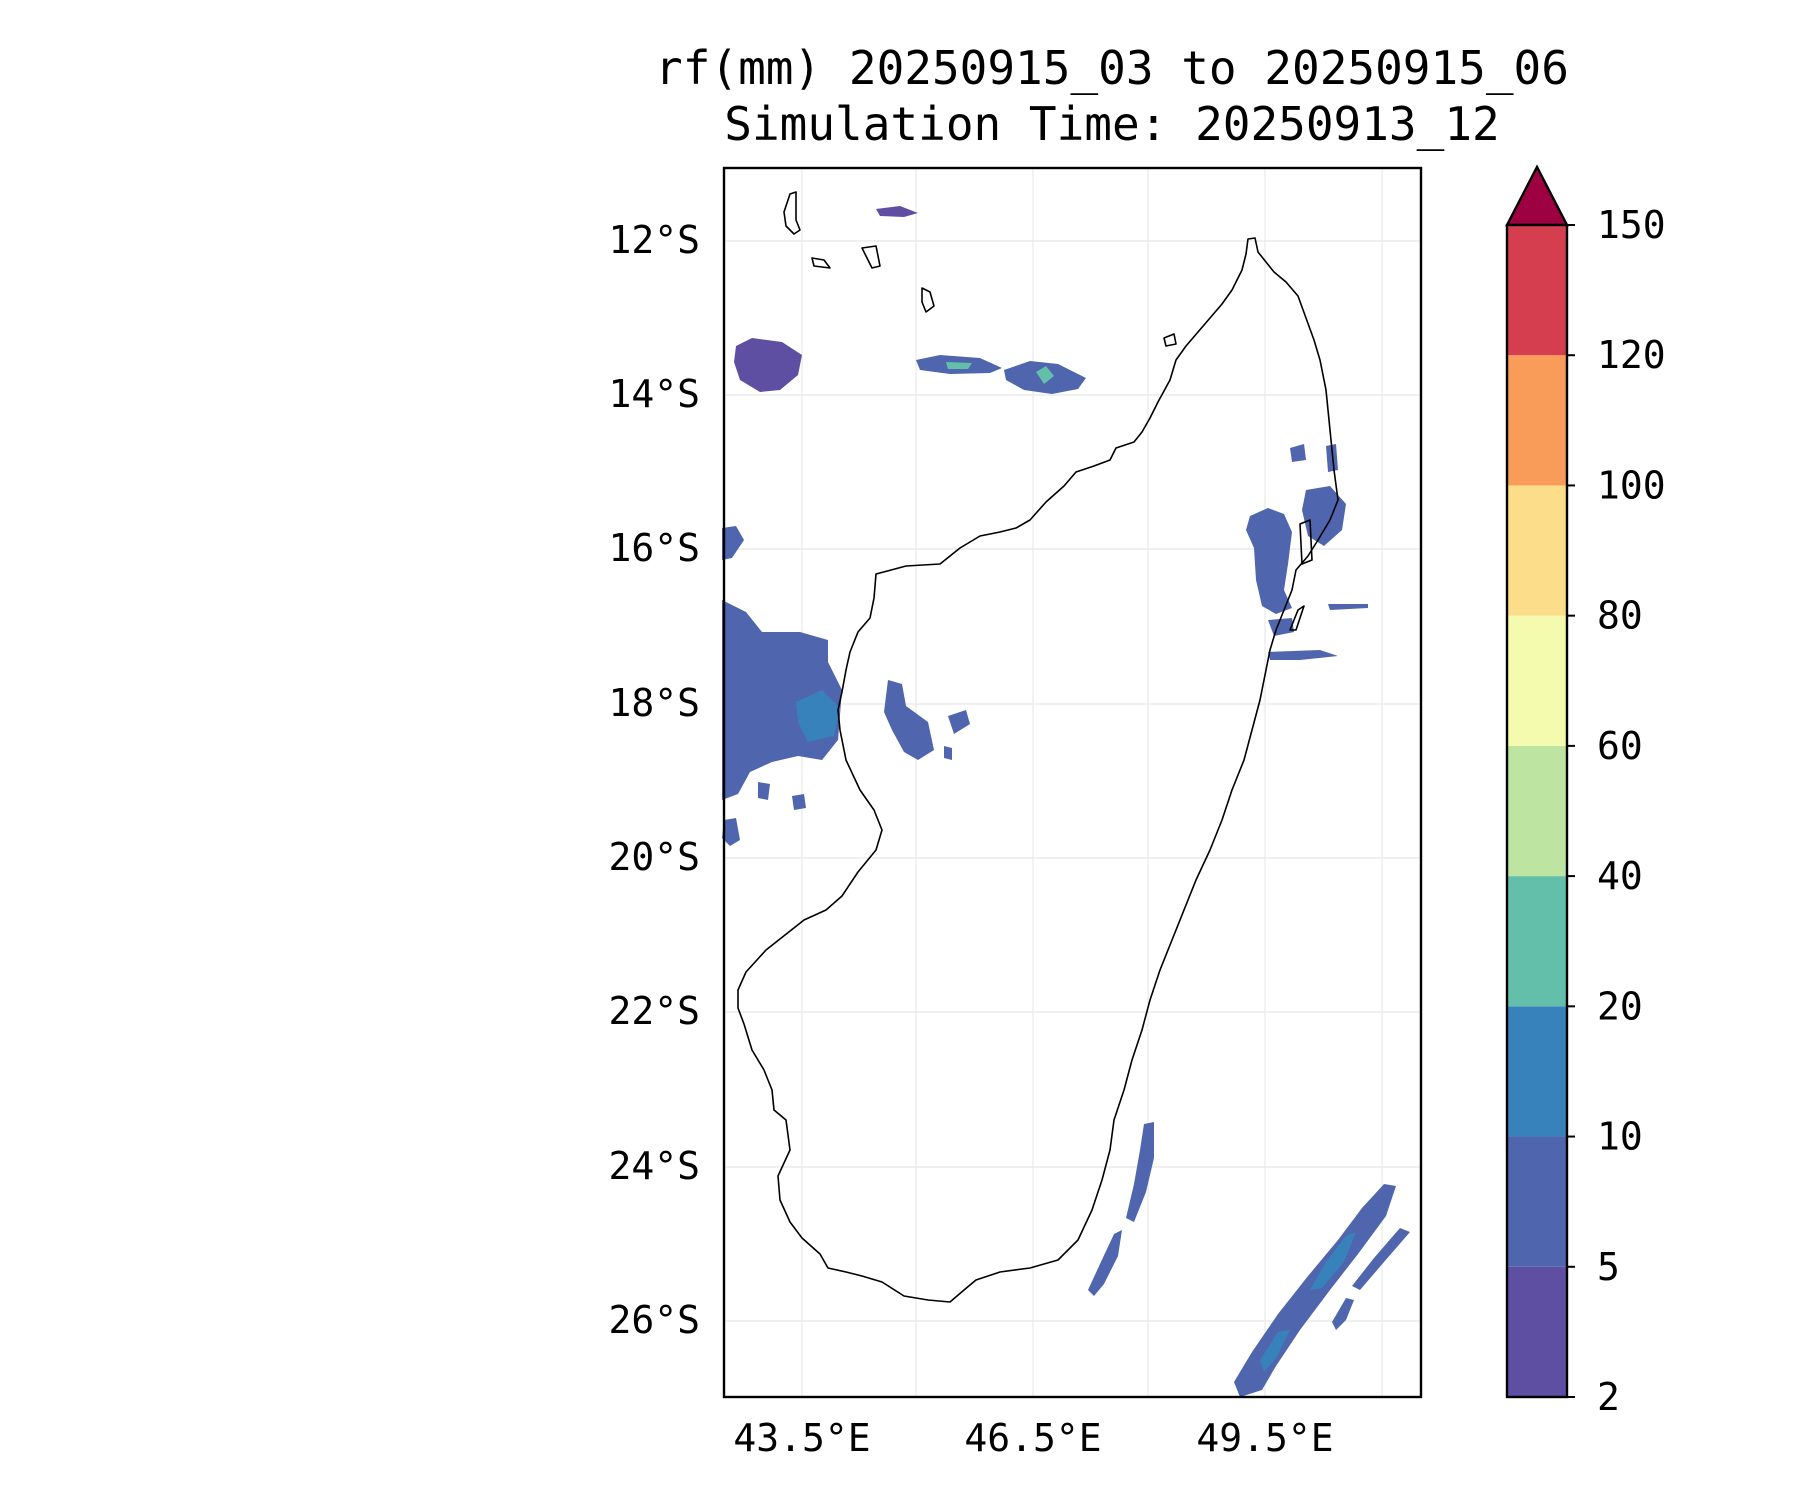  What do you see at coordinates (1537, 195) in the screenshot?
I see `colorbar-extend-triangle` at bounding box center [1537, 195].